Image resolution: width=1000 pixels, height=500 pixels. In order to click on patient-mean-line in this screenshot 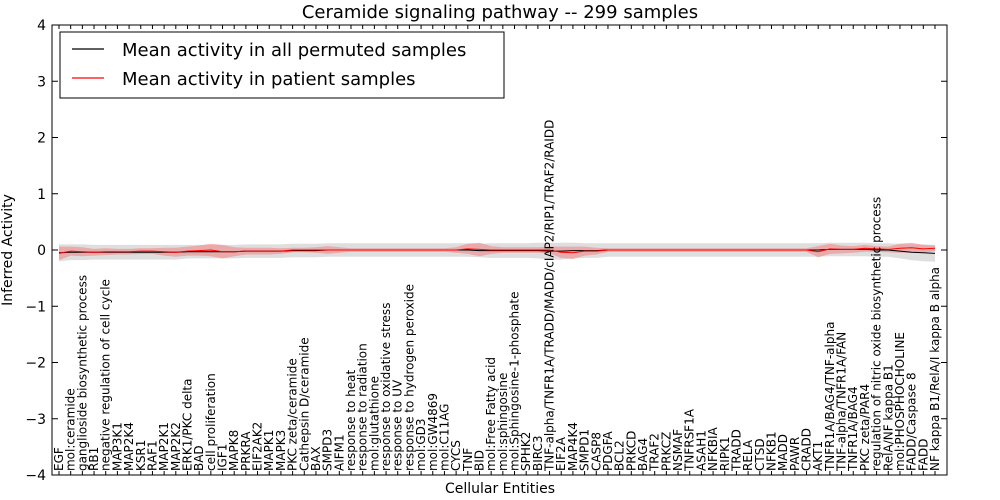, I will do `click(497, 250)`.